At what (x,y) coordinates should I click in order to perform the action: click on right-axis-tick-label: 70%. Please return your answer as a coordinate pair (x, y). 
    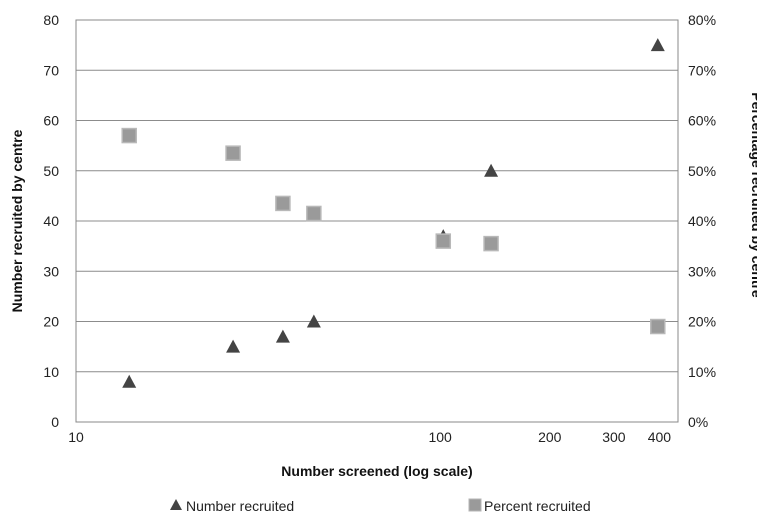
    Looking at the image, I should click on (702, 70).